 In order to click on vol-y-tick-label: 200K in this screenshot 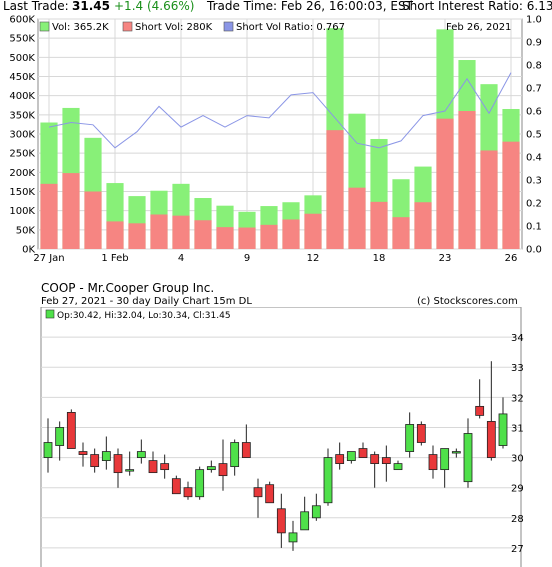, I will do `click(22, 173)`.